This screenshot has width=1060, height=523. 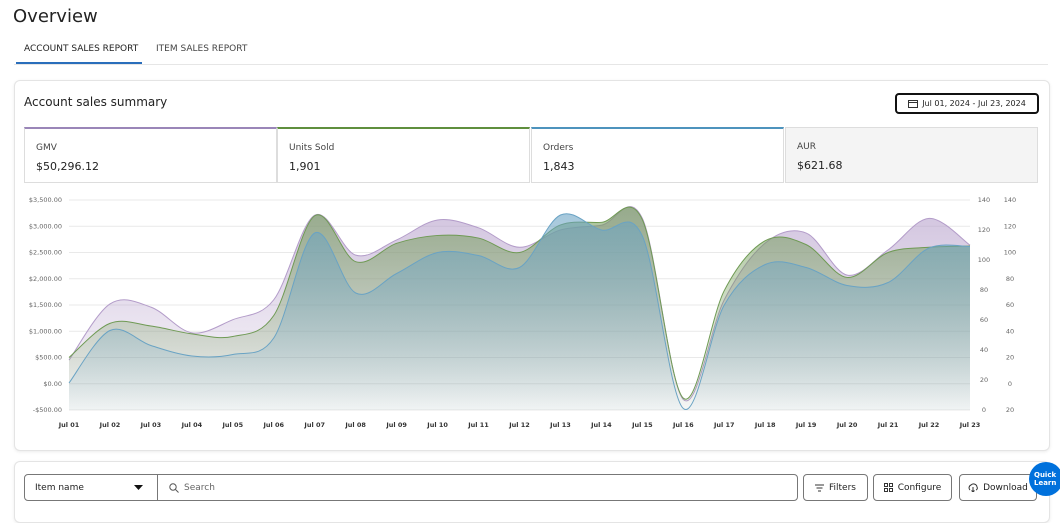 I want to click on tab: ACCOUNT SALES REPORT, so click(x=81, y=49).